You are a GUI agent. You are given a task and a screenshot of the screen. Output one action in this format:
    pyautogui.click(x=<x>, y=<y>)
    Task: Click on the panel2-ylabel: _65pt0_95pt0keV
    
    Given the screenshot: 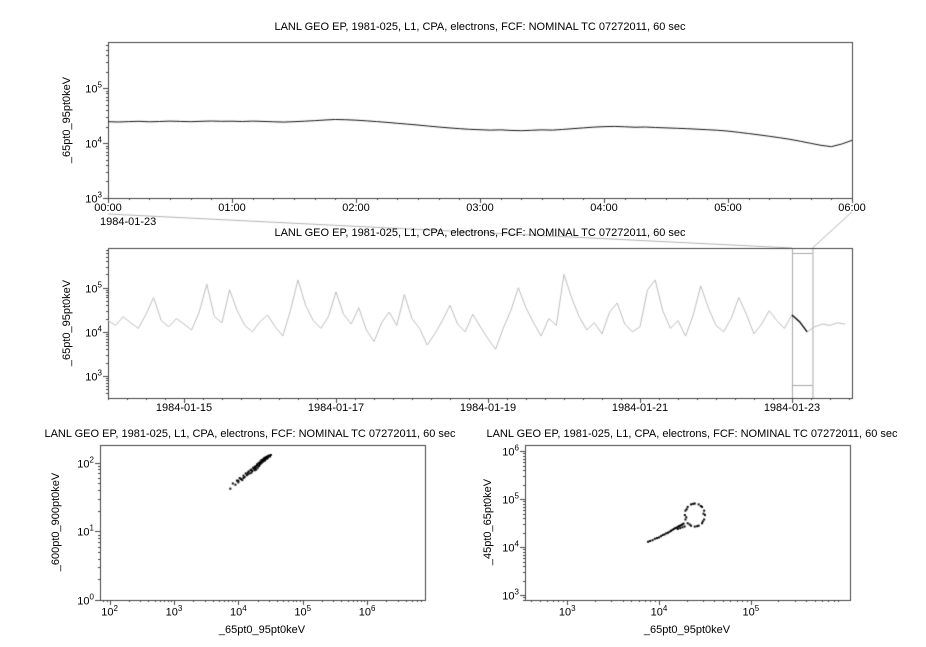 What is the action you would take?
    pyautogui.click(x=67, y=323)
    